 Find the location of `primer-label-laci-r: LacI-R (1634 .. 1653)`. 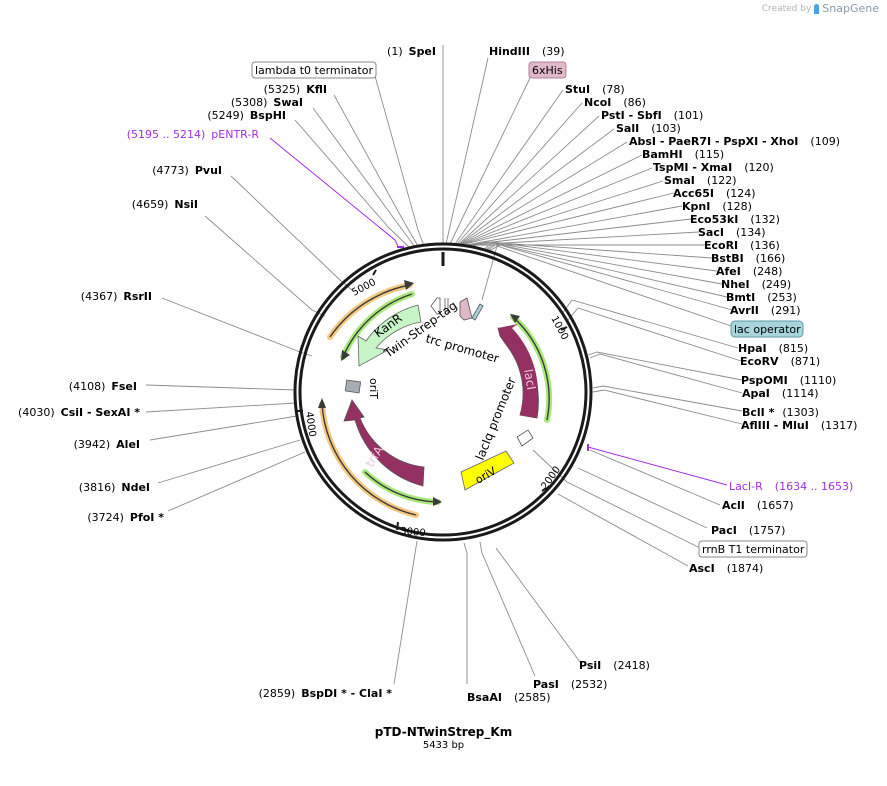

primer-label-laci-r: LacI-R (1634 .. 1653) is located at coordinates (791, 486).